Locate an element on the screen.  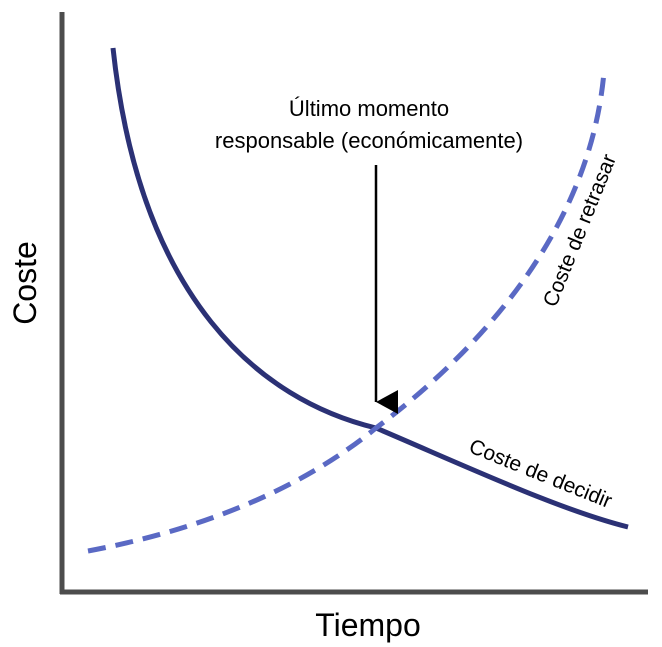
x-axis-label: Tiempo is located at coordinates (368, 625).